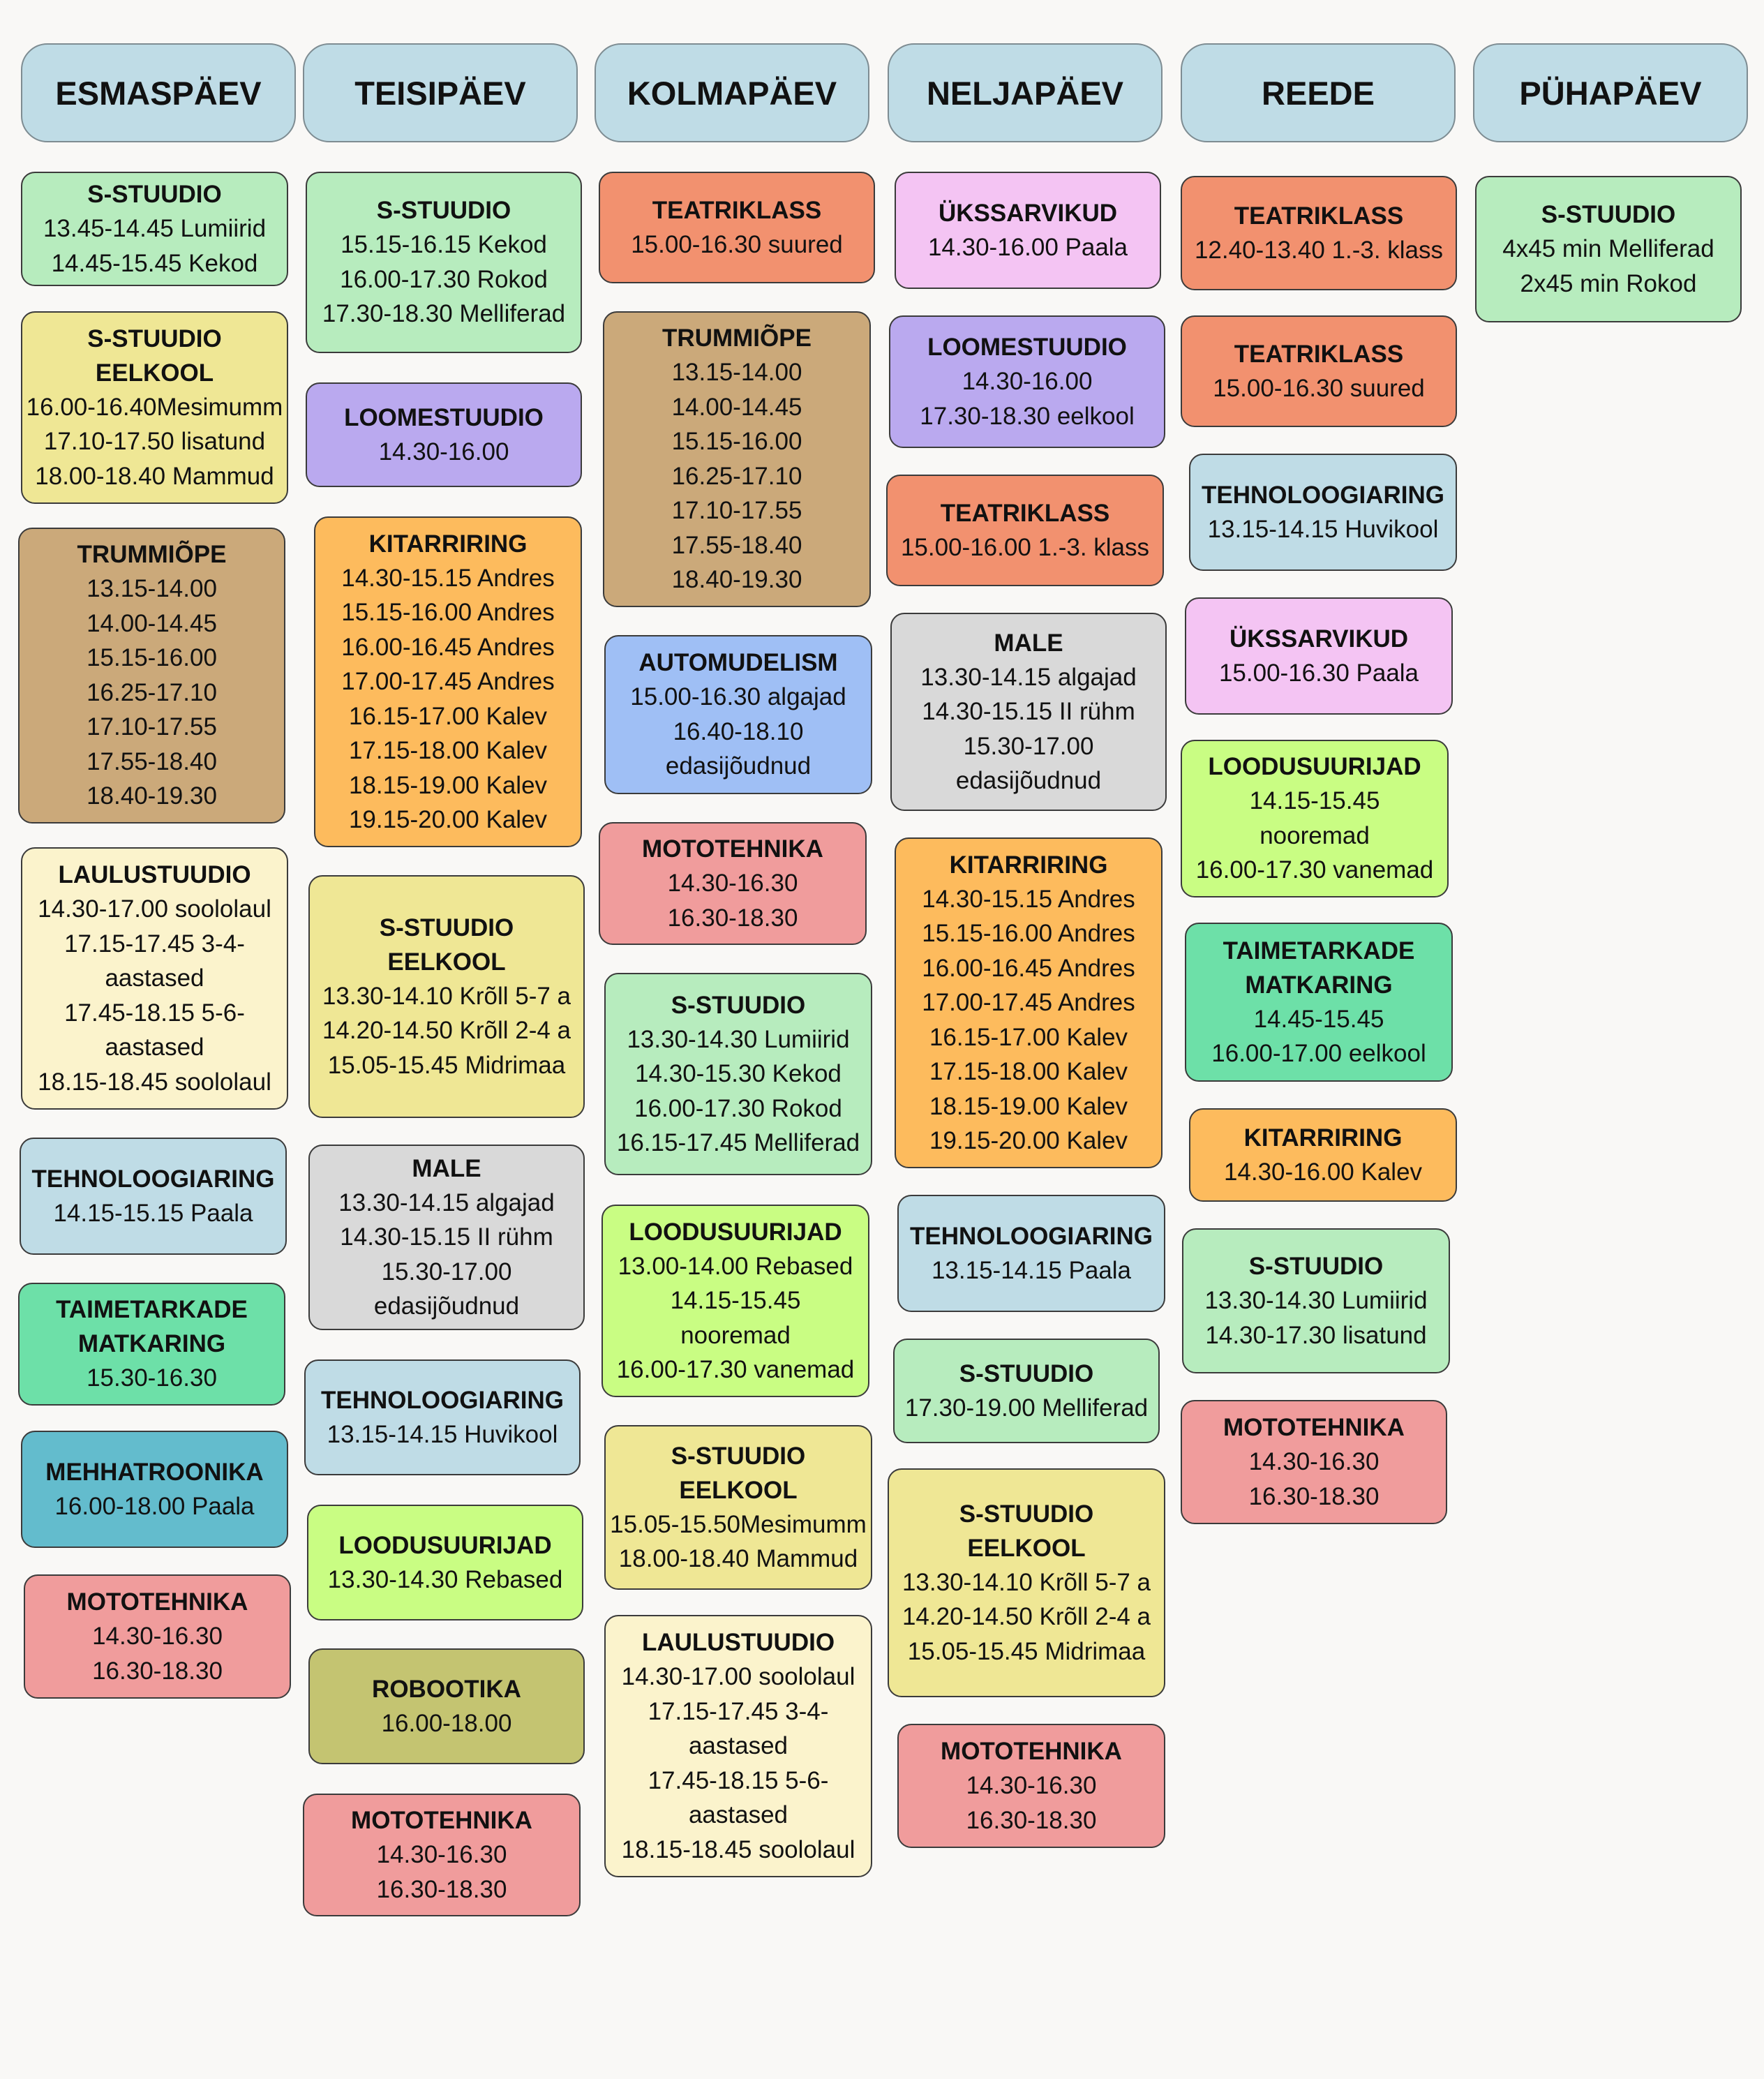 This screenshot has width=1764, height=2079. I want to click on card-line: 15.00-16.30 algajad, so click(738, 697).